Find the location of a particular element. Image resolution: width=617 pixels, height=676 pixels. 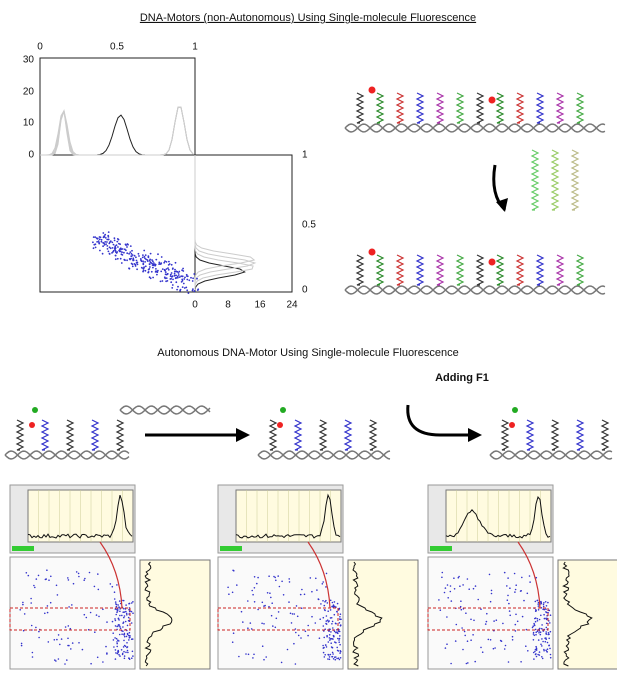

fluorophore is located at coordinates (372, 90).